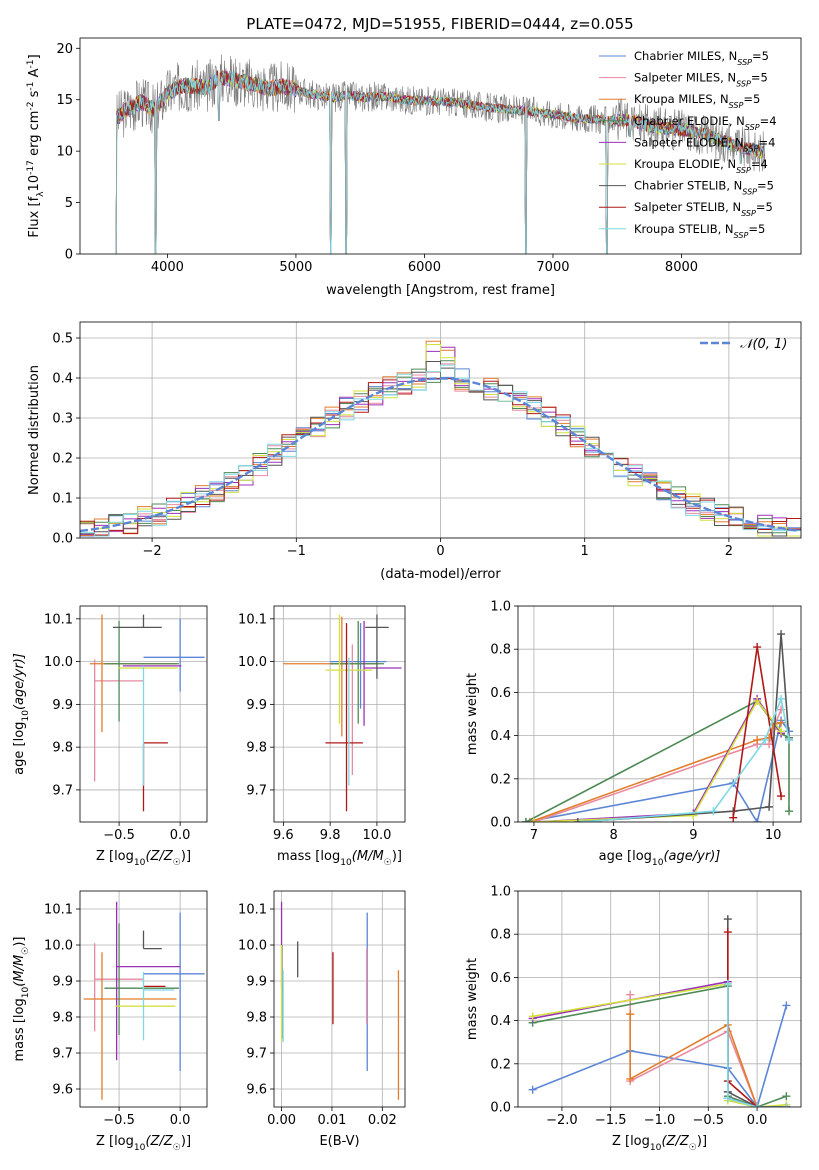  What do you see at coordinates (69, 203) in the screenshot?
I see `y-tick-label: 5` at bounding box center [69, 203].